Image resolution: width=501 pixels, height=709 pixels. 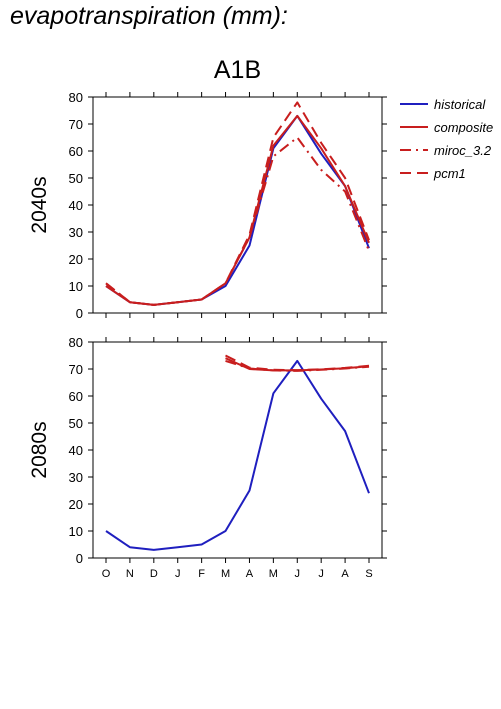 What do you see at coordinates (39, 449) in the screenshot?
I see `panel-label-2080s: 2080s` at bounding box center [39, 449].